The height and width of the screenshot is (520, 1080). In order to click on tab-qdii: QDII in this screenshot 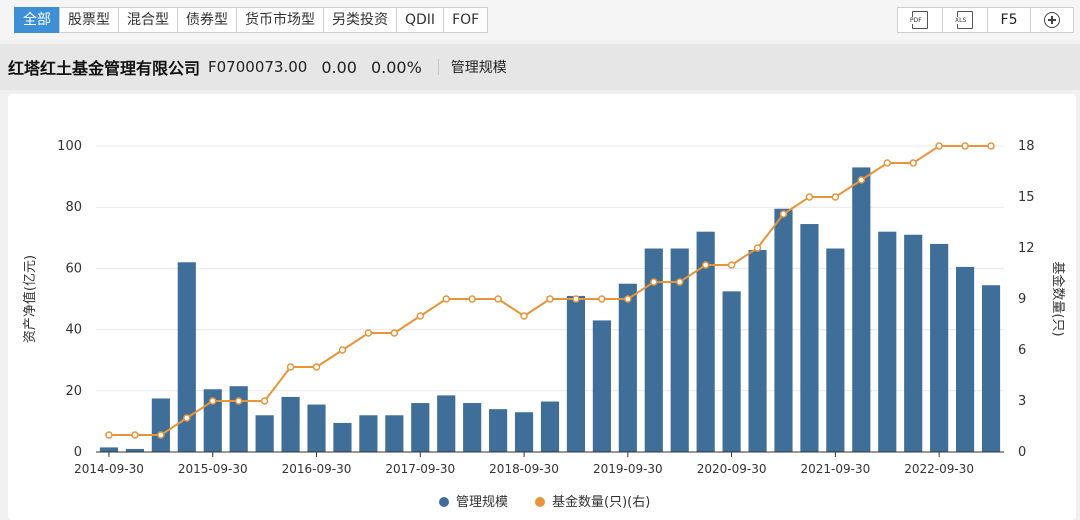, I will do `click(420, 20)`.